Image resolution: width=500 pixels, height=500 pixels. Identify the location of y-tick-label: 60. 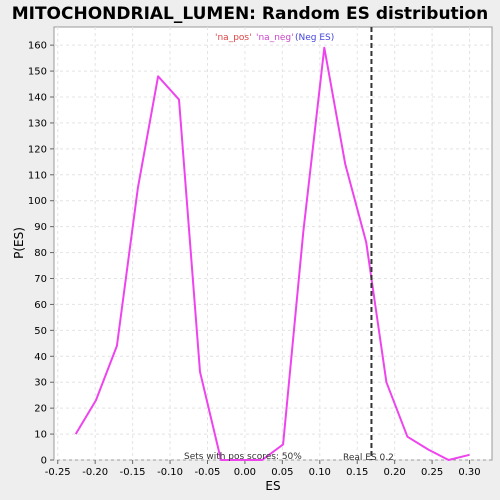
(40, 305).